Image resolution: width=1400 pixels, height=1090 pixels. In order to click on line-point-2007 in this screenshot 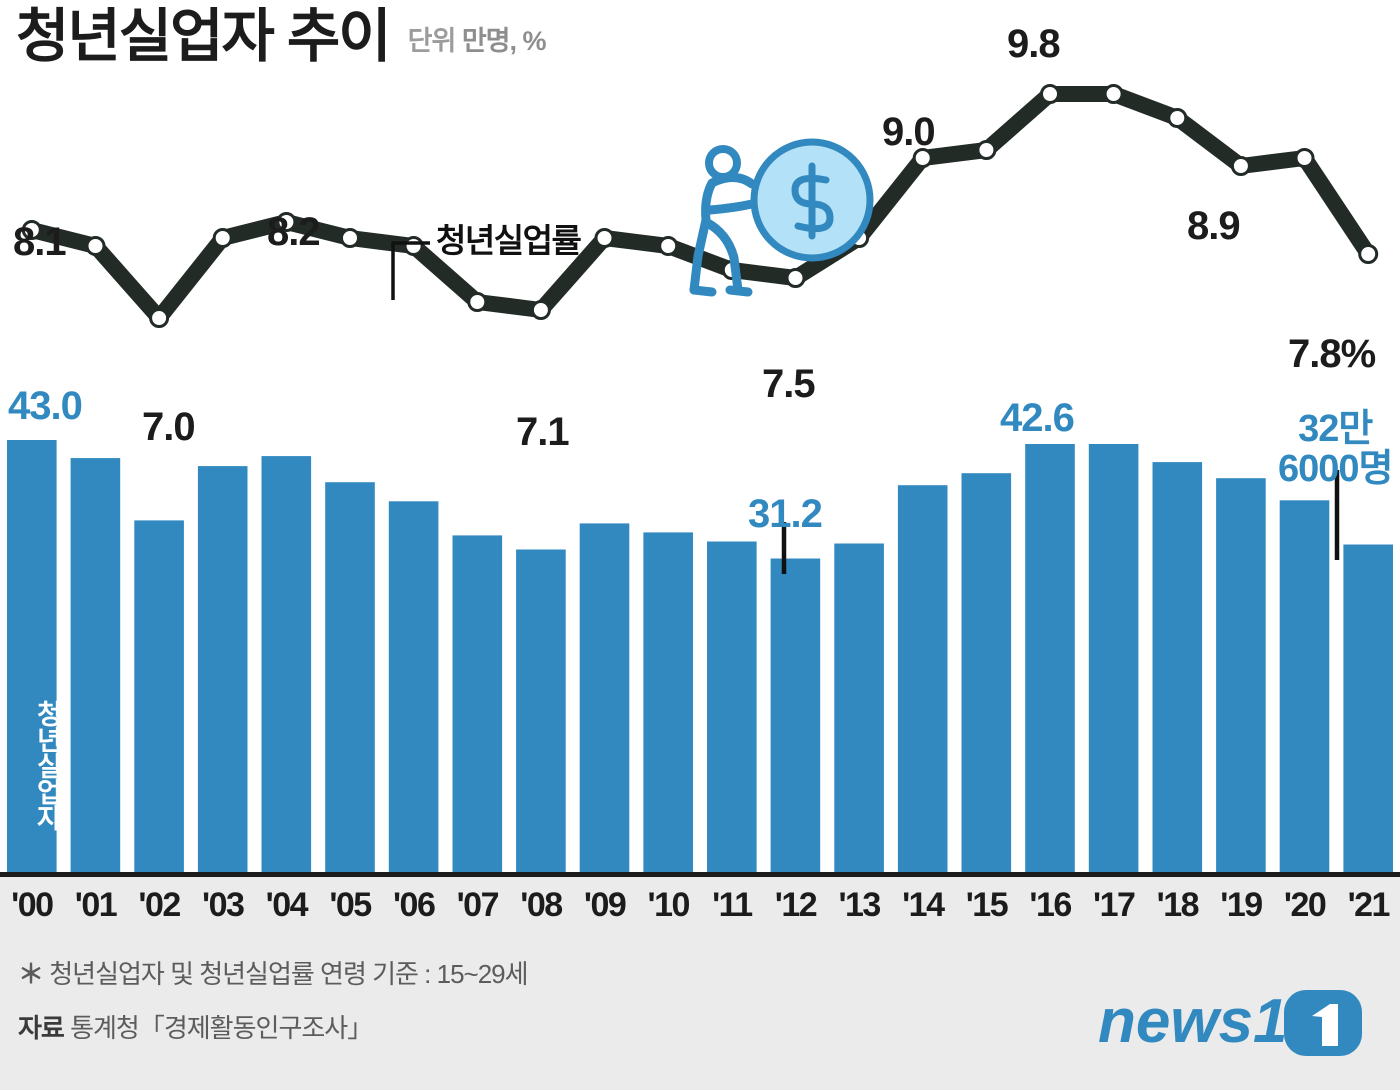, I will do `click(477, 302)`.